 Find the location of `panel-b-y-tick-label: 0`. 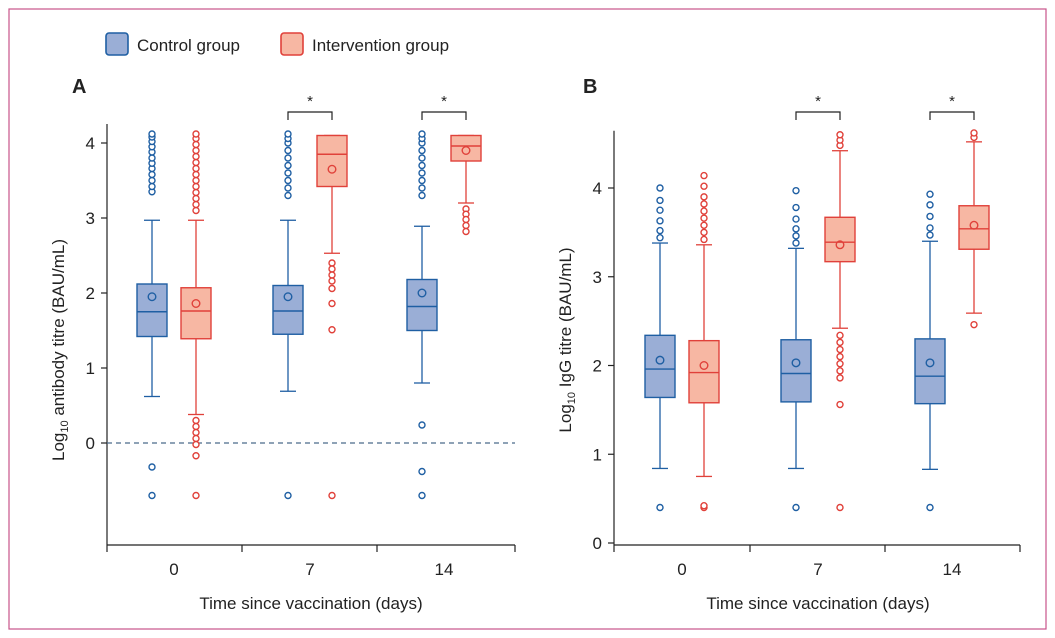

panel-b-y-tick-label: 0 is located at coordinates (597, 543).